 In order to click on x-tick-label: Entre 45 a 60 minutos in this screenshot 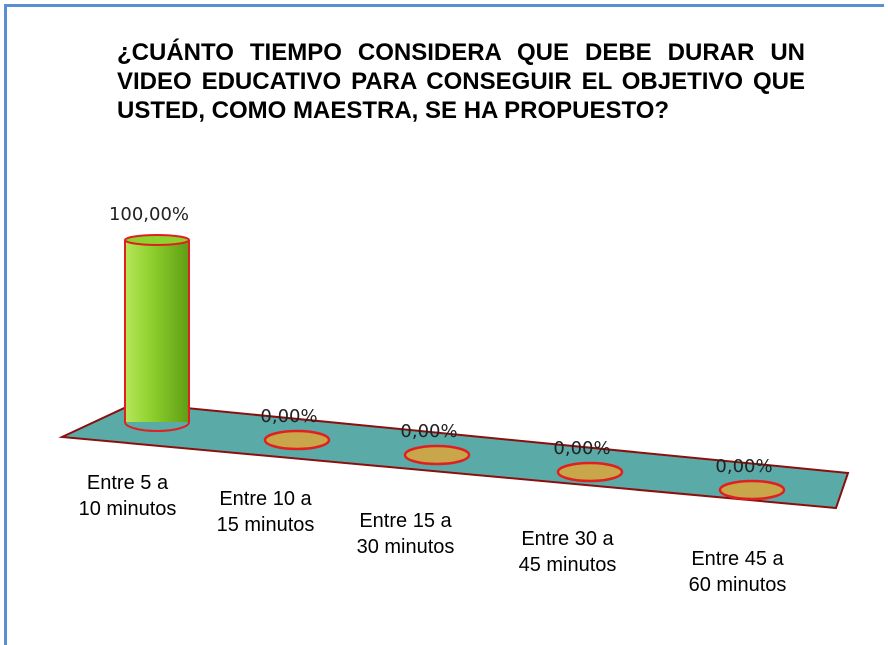, I will do `click(737, 572)`.